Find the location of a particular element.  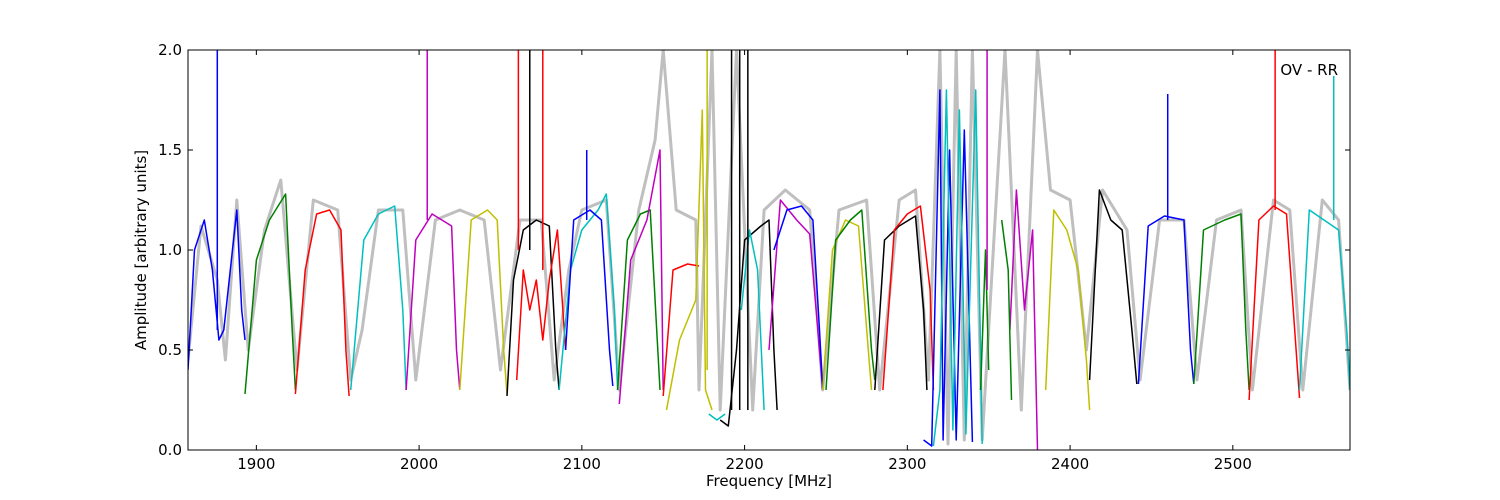

y-tick-label: 1.5 is located at coordinates (170, 150).